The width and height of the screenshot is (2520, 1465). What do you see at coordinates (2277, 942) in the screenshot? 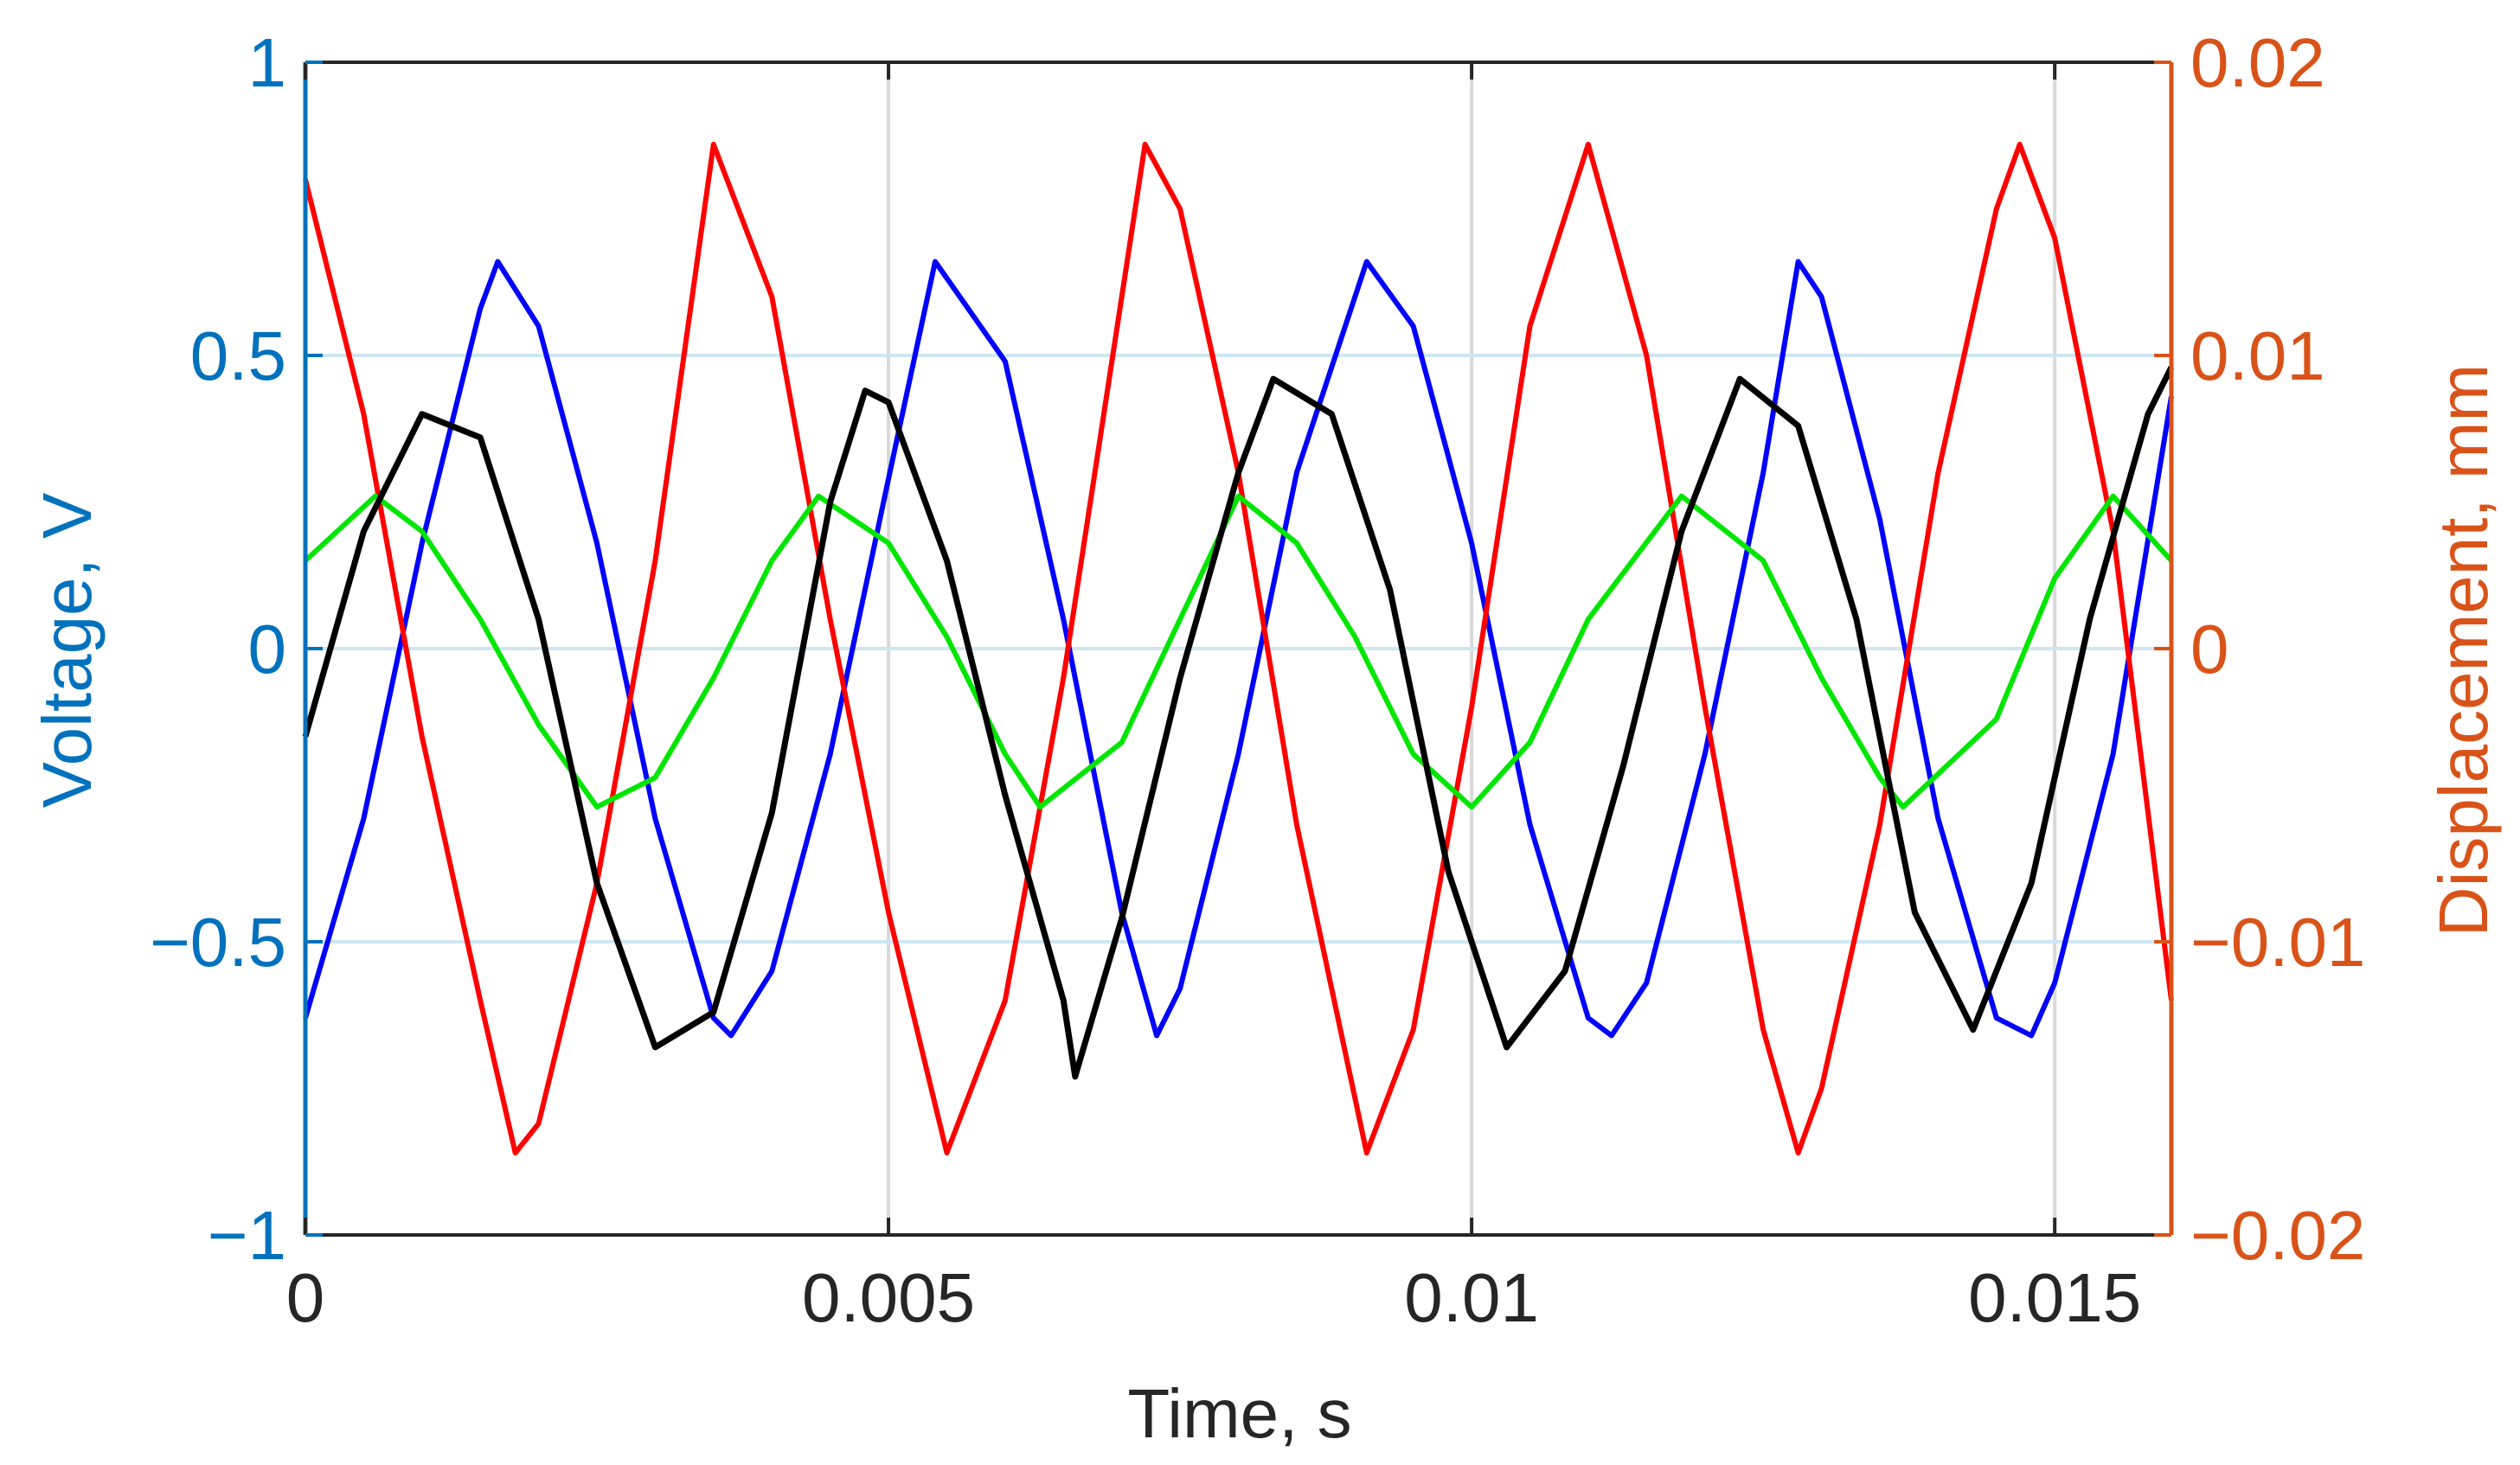
I see `y-right-tick-label: −0.01` at bounding box center [2277, 942].